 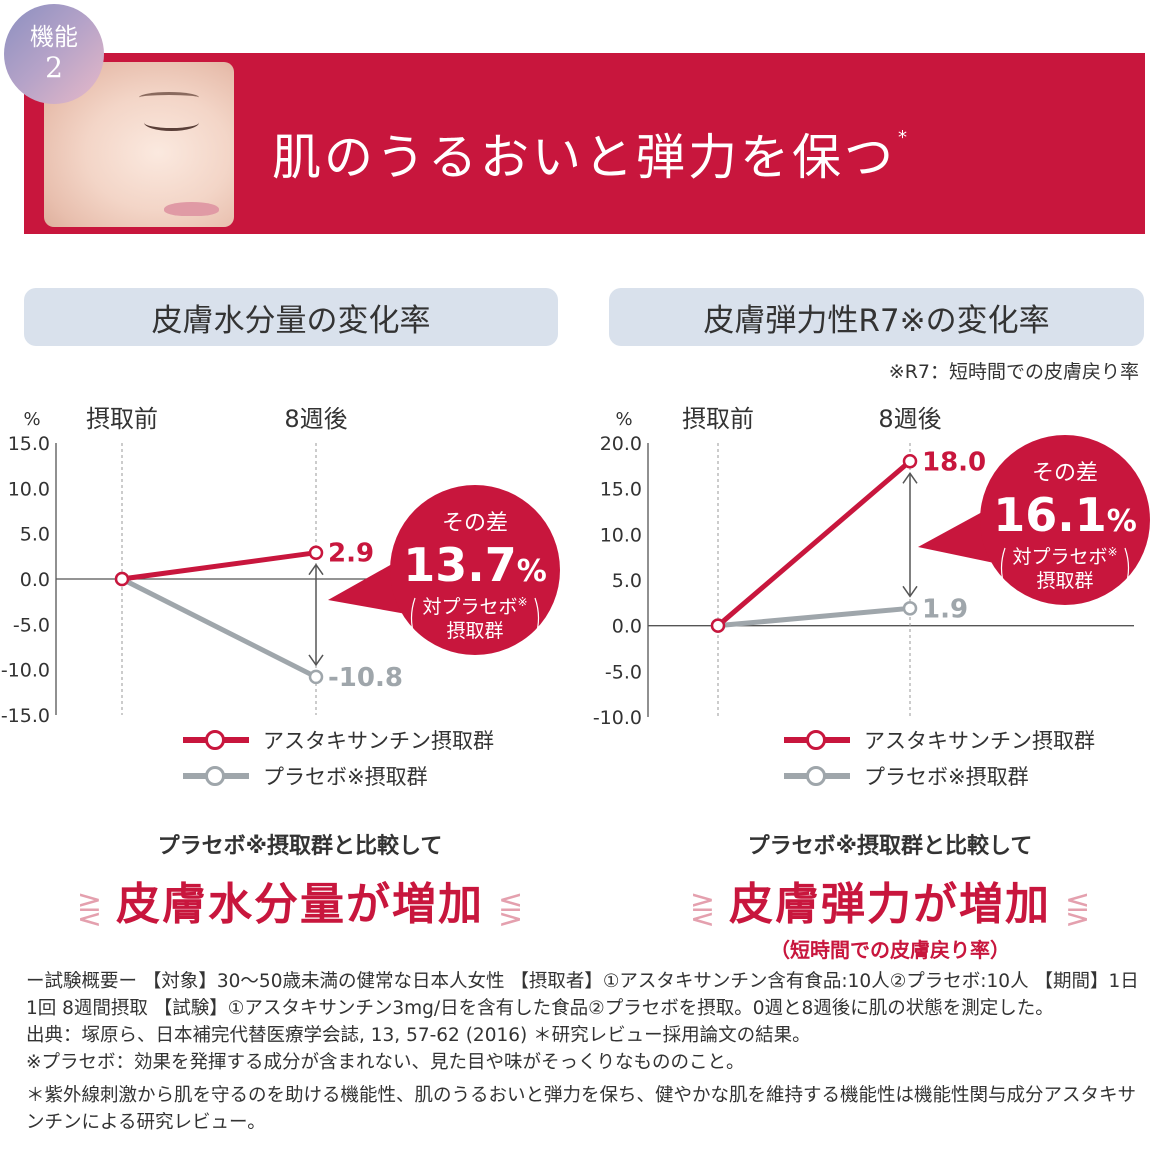 I want to click on right-comparison: プラセボ※摂取群と比較して ⋛ 皮膚弾力が増加 ⋚ （短時間での皮膚戻り率）, so click(x=890, y=895).